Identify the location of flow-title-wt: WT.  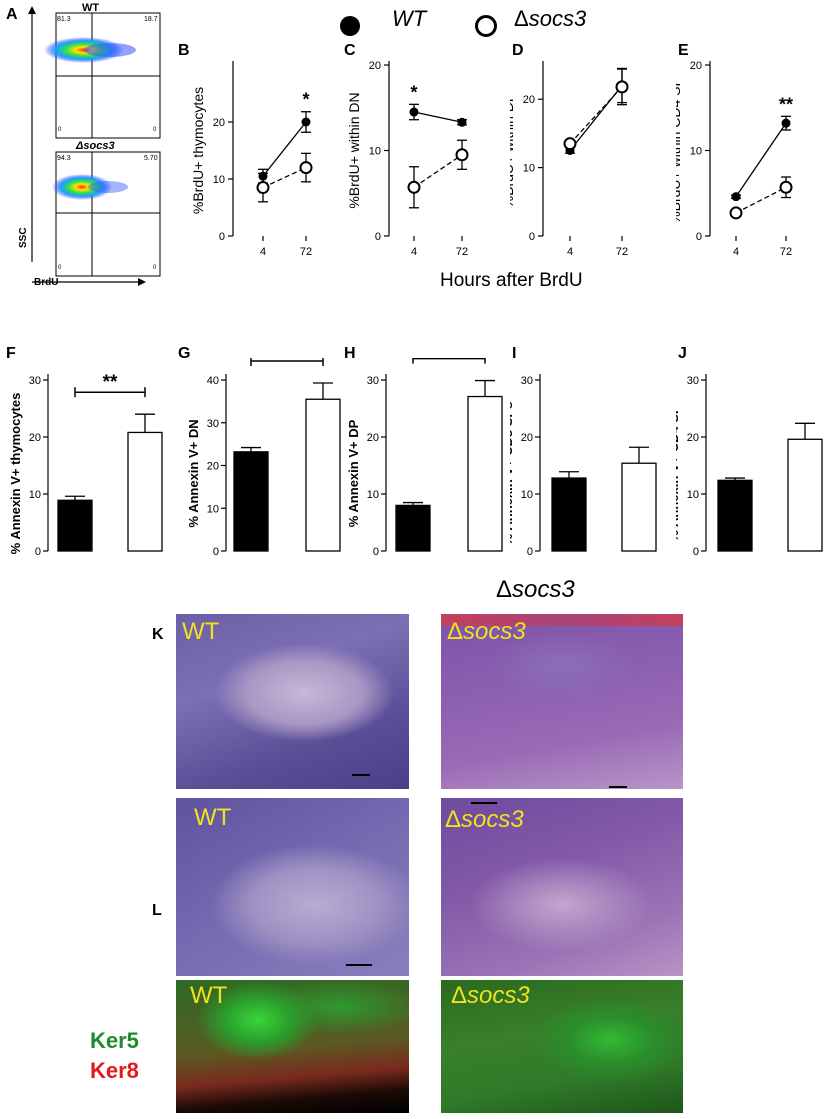
(91, 8).